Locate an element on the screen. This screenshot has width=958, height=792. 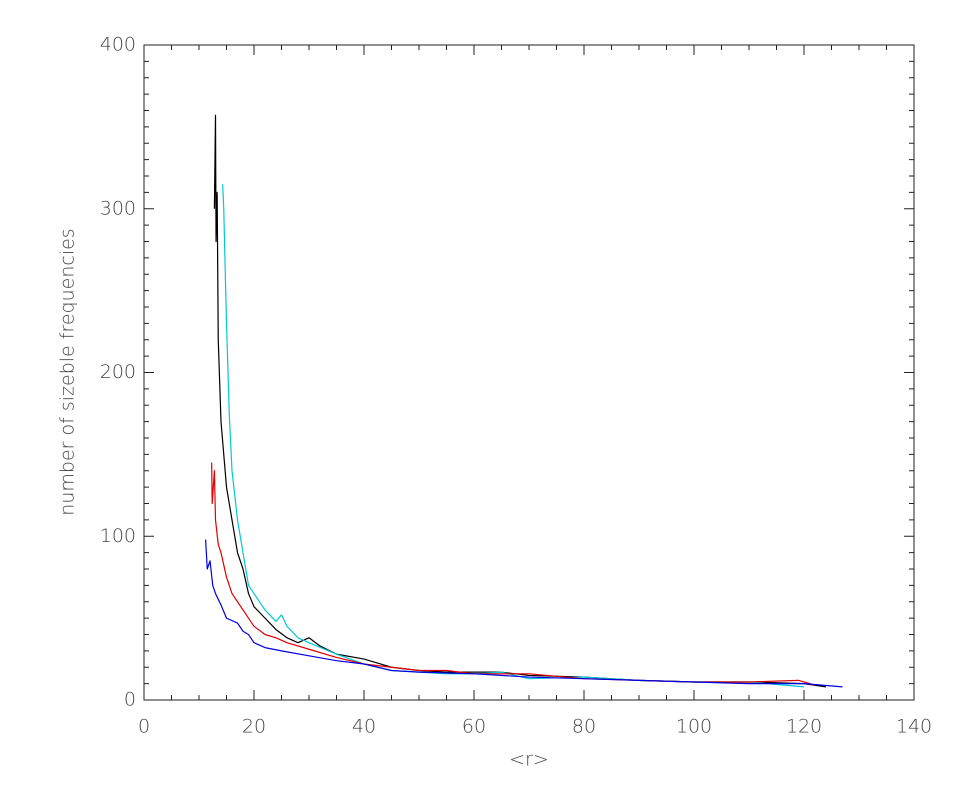
x-tick-label: 140 is located at coordinates (914, 727).